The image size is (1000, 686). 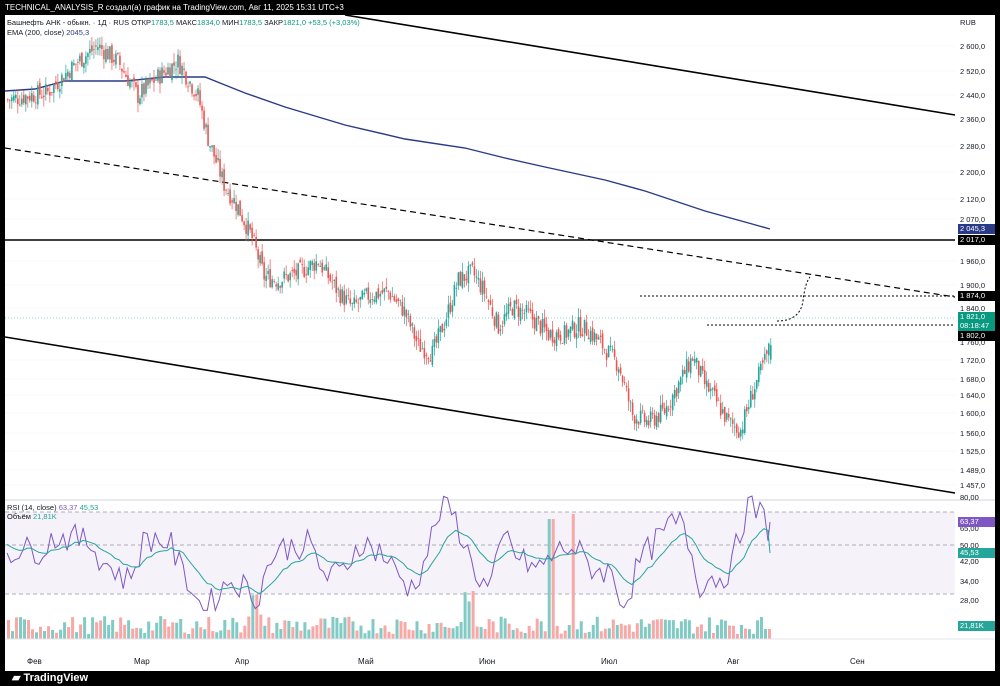 I want to click on volume-legend: Объём 21,81K, so click(x=32, y=516).